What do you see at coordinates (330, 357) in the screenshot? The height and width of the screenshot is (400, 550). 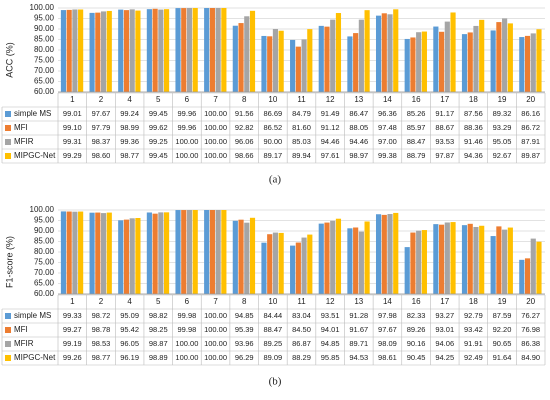 I see `value-label: 95.85` at bounding box center [330, 357].